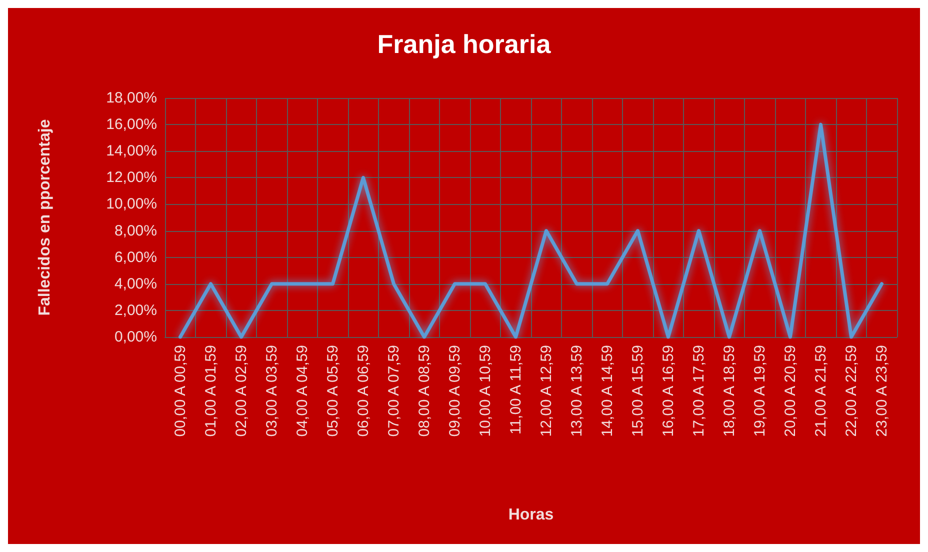 This screenshot has height=552, width=928. Describe the element at coordinates (131, 177) in the screenshot. I see `y-tick-label: 12,00%` at that location.